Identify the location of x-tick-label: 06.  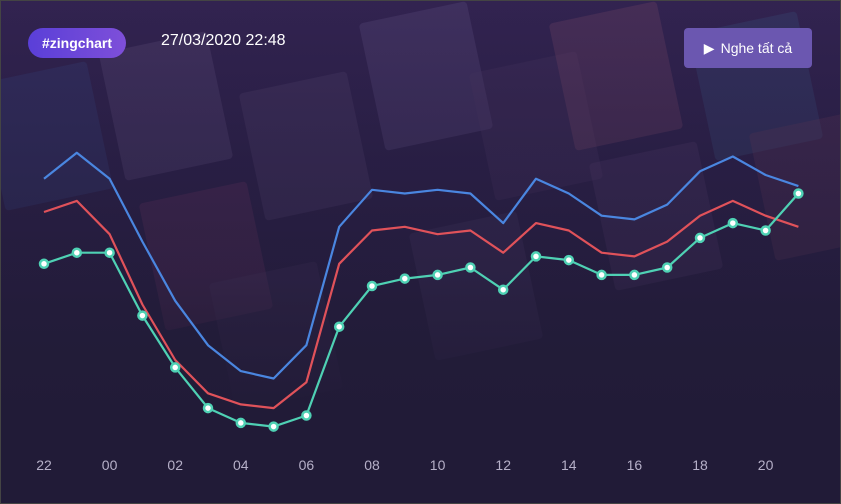
(307, 465).